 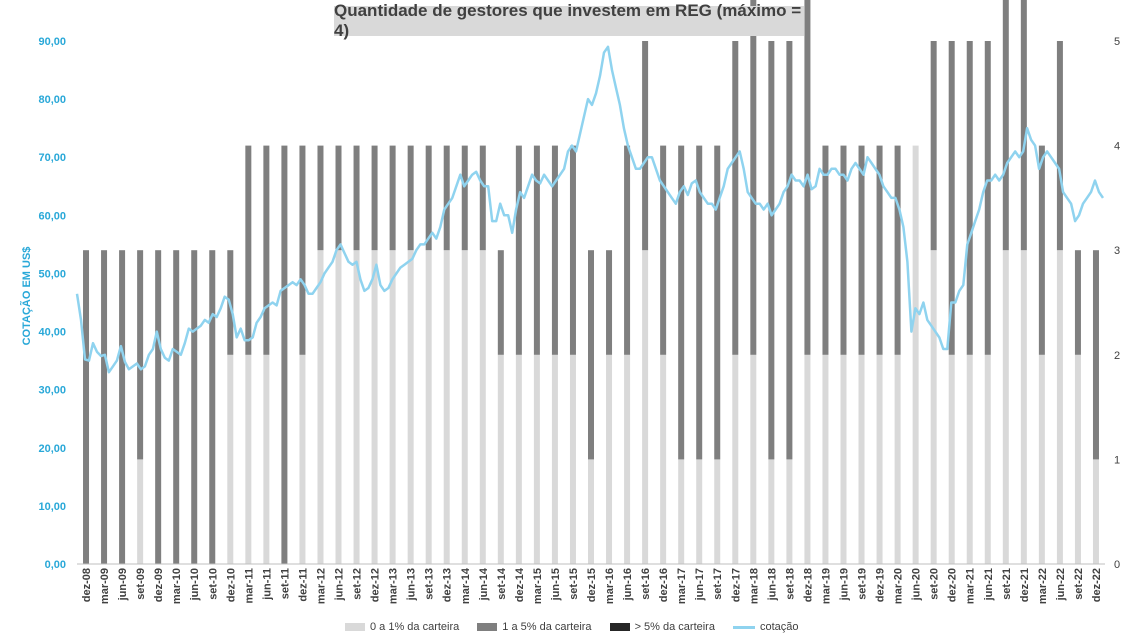 What do you see at coordinates (772, 584) in the screenshot?
I see `x-tick-label: jun-18` at bounding box center [772, 584].